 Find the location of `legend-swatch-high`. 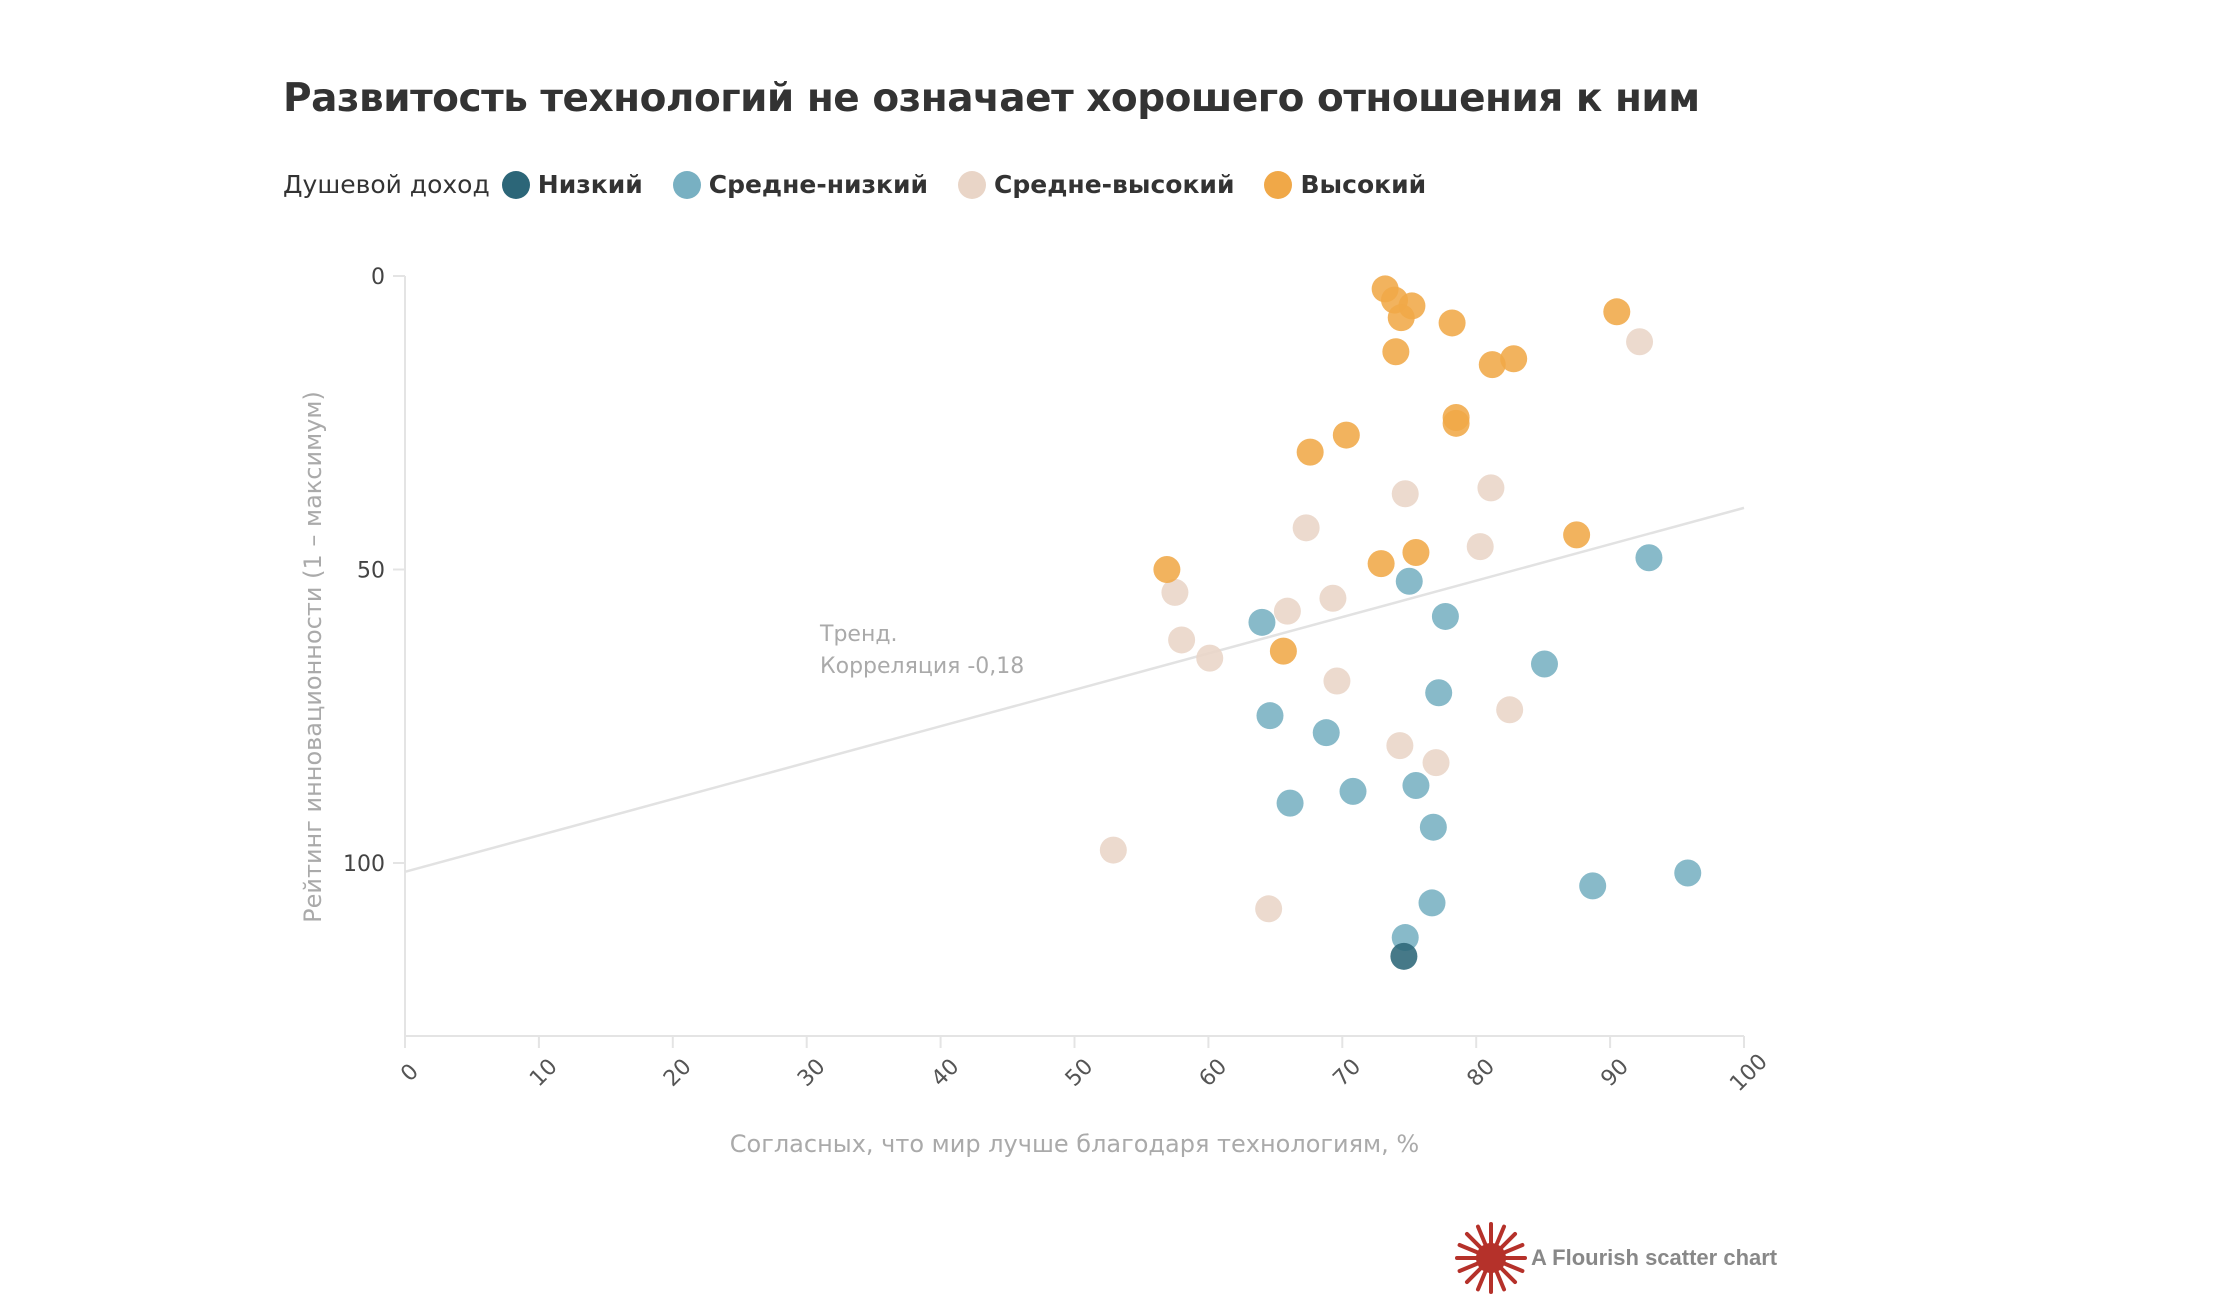

legend-swatch-high is located at coordinates (1278, 184).